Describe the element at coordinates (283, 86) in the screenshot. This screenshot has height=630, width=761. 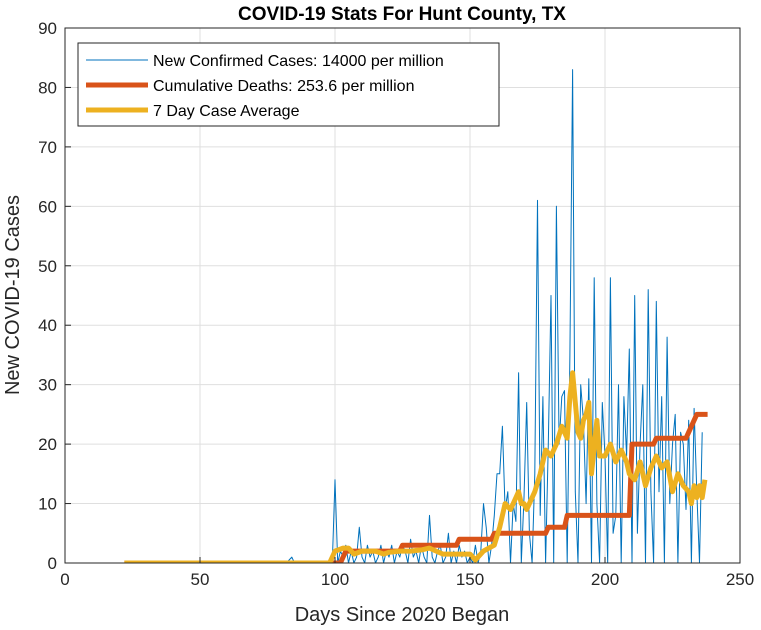
I see `legend-label: Cumulative Deaths: 253.6 per million` at that location.